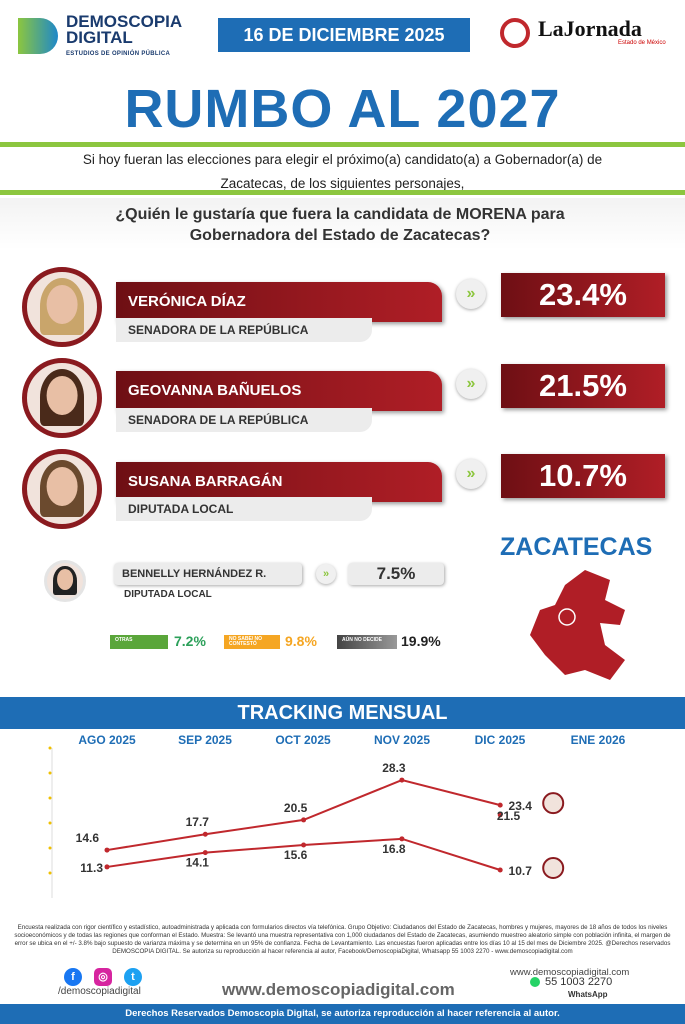 The image size is (685, 1024). Describe the element at coordinates (515, 33) in the screenshot. I see `la-jornada-logo-icon` at that location.